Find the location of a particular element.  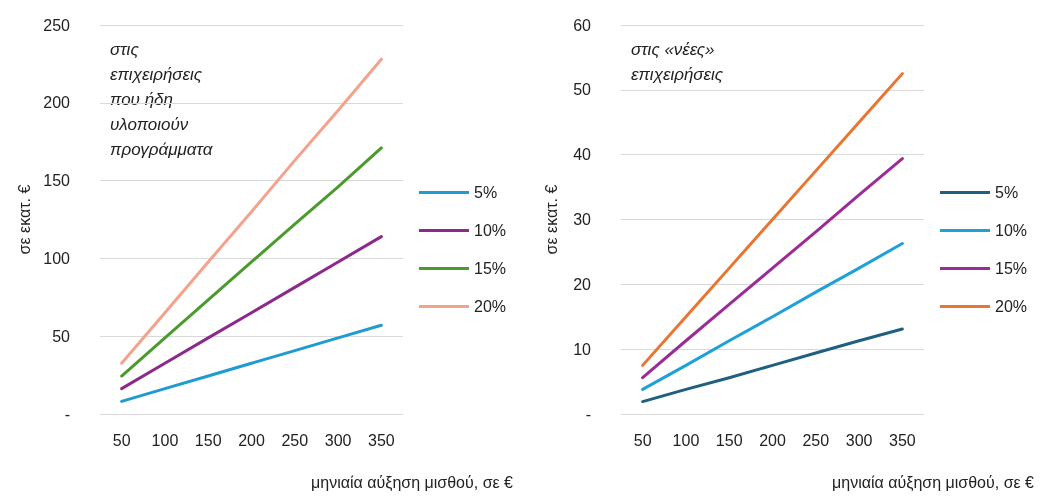

y-tick-label: 60 is located at coordinates (582, 25).